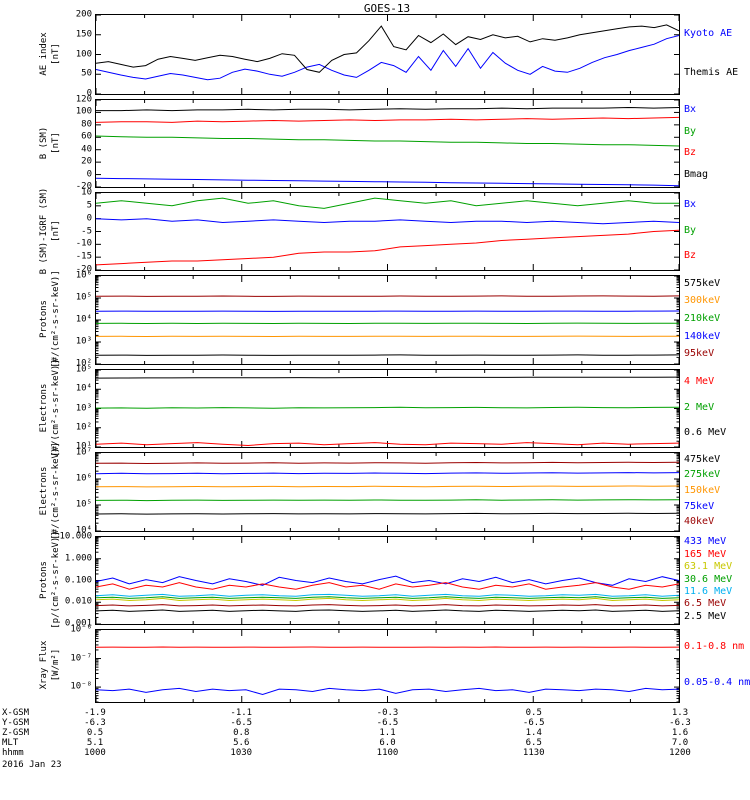 Image resolution: width=750 pixels, height=800 pixels. Describe the element at coordinates (702, 336) in the screenshot. I see `legend-label: 140keV` at that location.